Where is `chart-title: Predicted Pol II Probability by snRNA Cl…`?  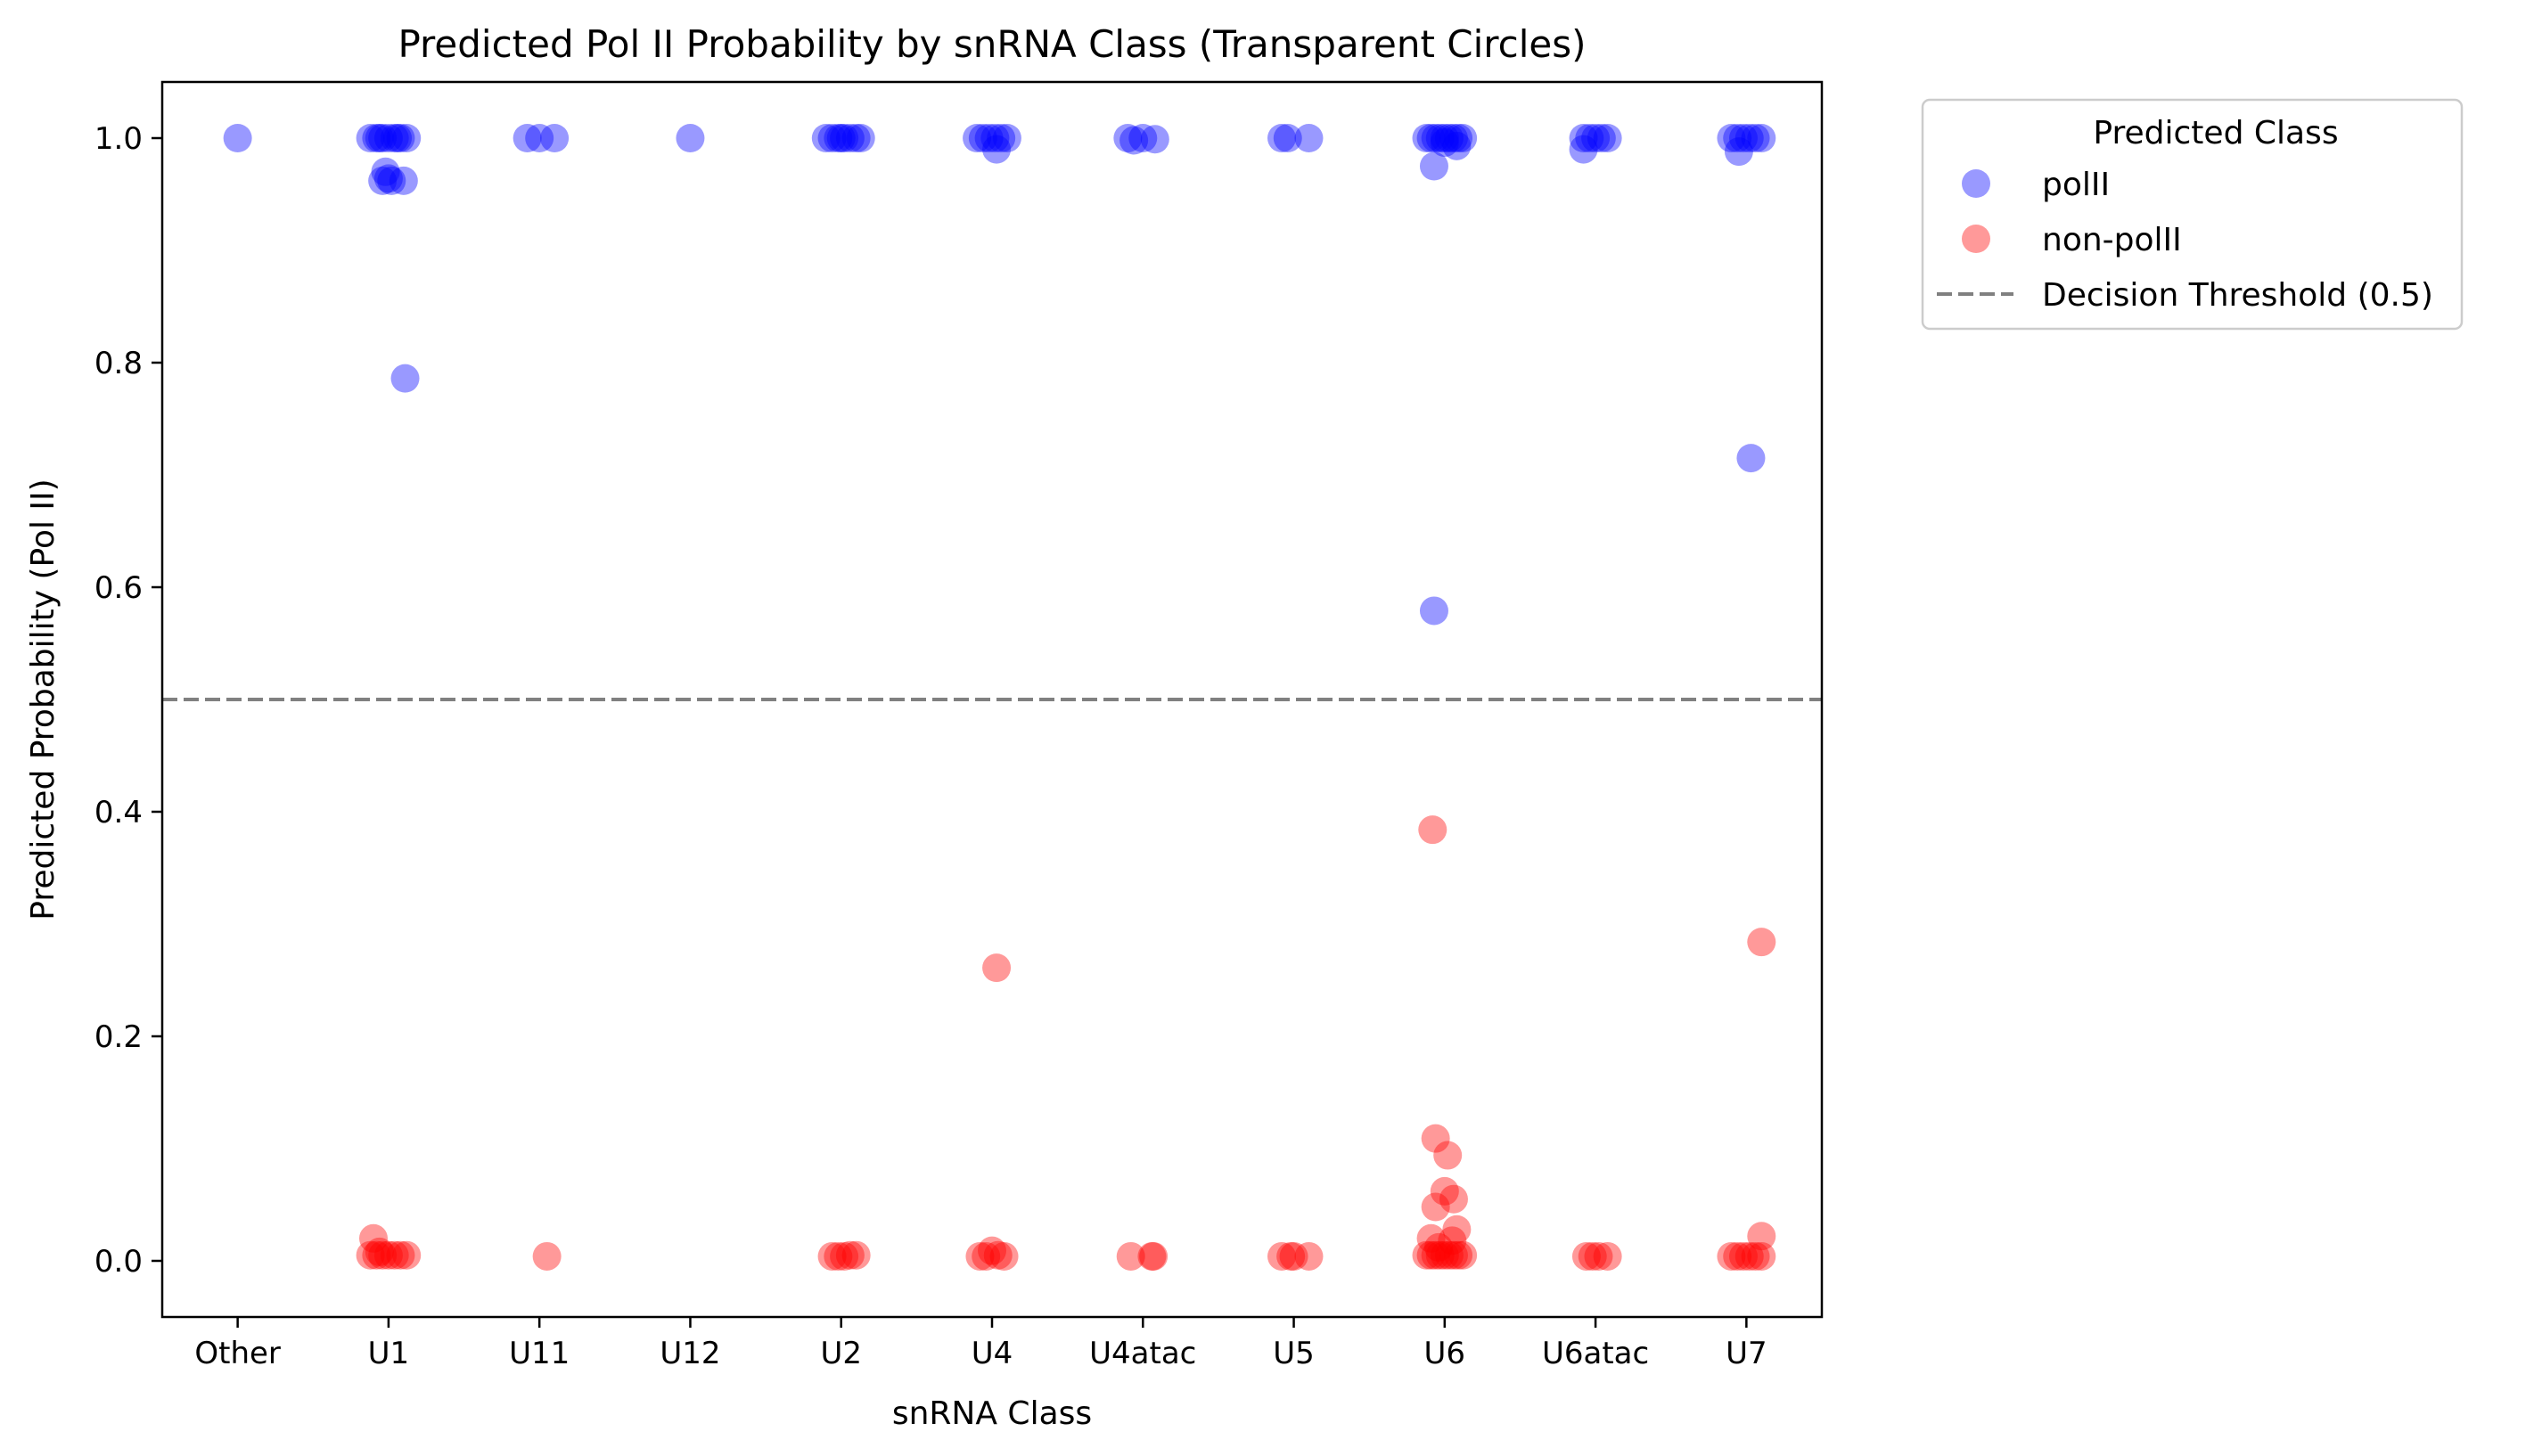
chart-title: Predicted Pol II Probability by snRNA Cl… is located at coordinates (992, 44).